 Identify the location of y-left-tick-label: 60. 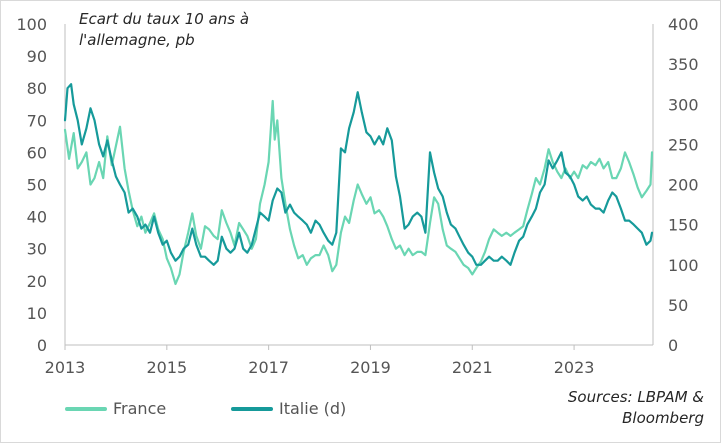
(37, 152).